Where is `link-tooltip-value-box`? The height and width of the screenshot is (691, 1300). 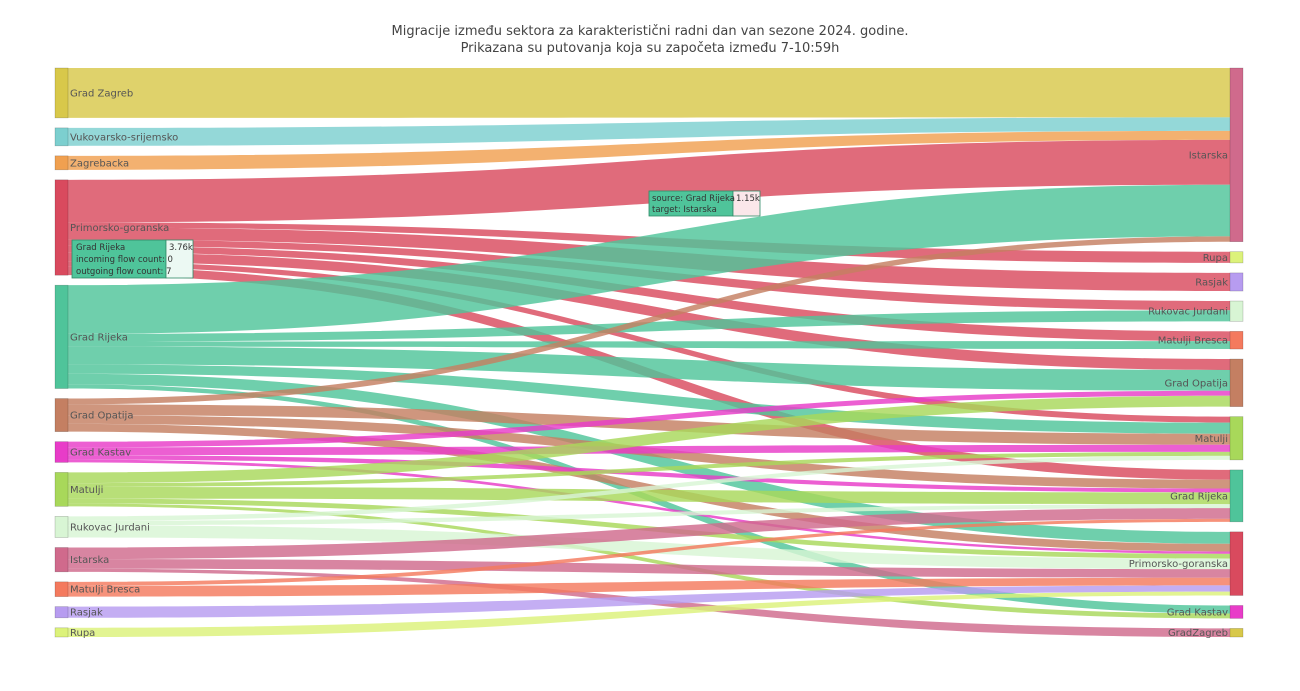 link-tooltip-value-box is located at coordinates (746, 203).